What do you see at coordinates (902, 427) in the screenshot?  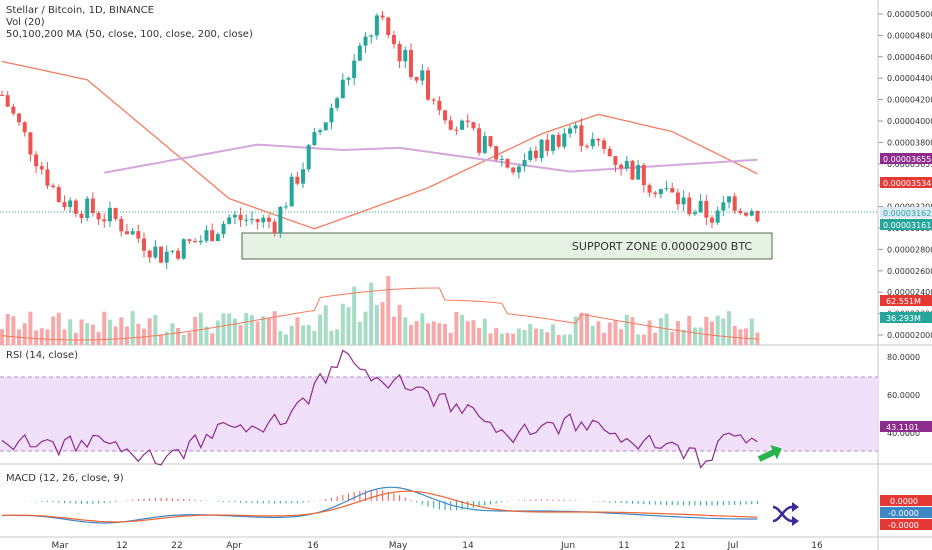 I see `badge-rsi: 43.1101` at bounding box center [902, 427].